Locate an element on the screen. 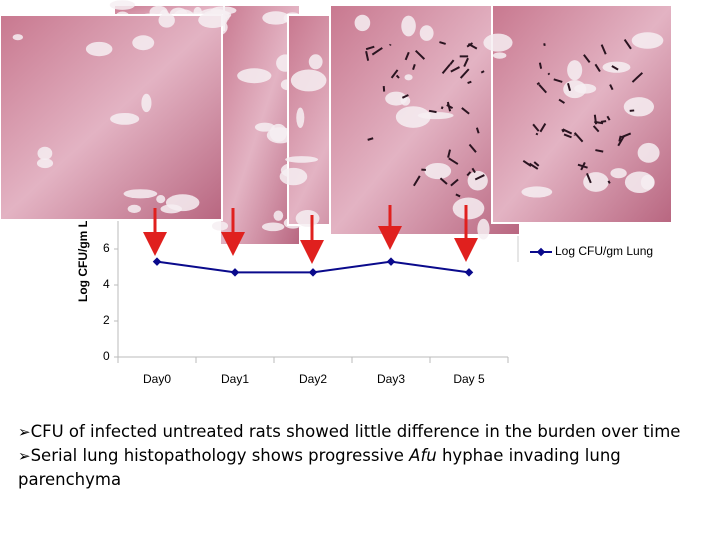  y-tick-label: 0 is located at coordinates (106, 356).